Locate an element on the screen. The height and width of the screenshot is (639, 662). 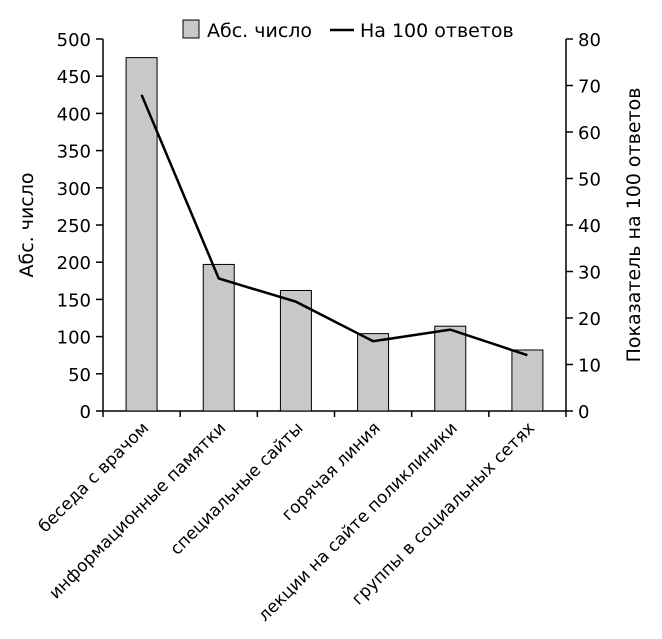
y2-tick-label: 0 is located at coordinates (583, 412).